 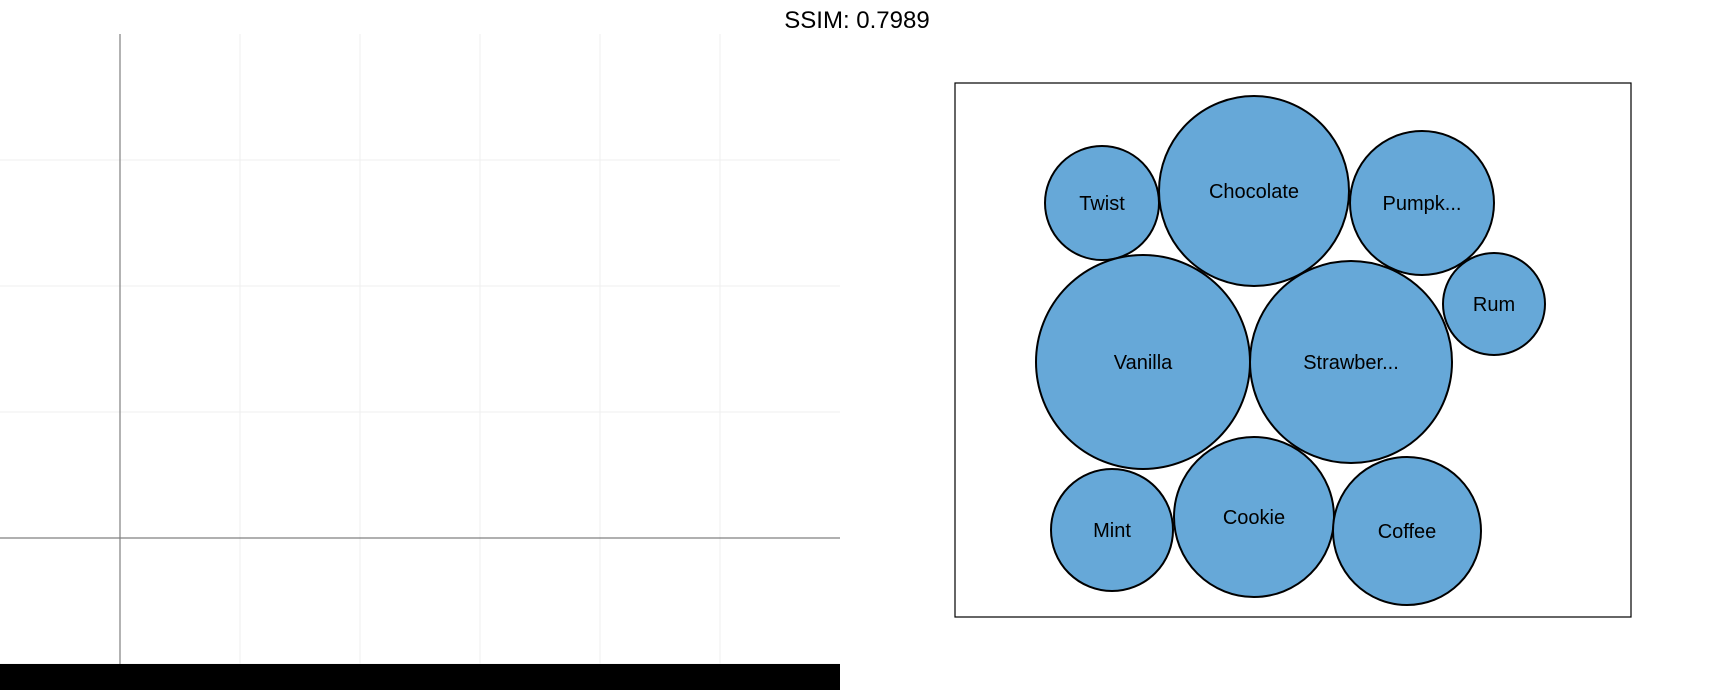 I want to click on bubble-label: Coffee, so click(x=1407, y=532).